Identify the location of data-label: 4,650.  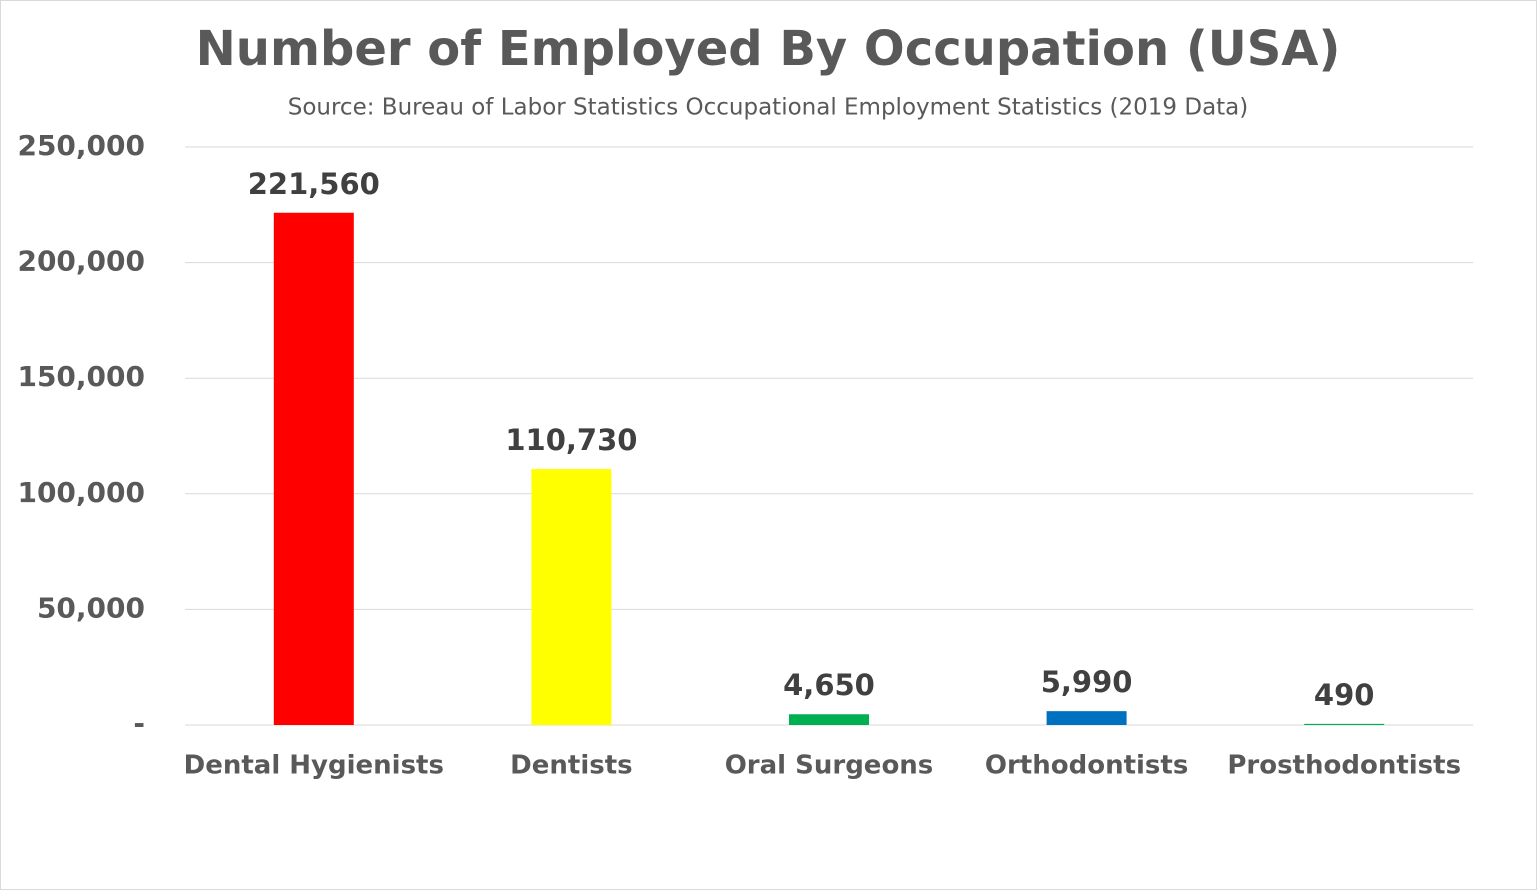
(829, 685).